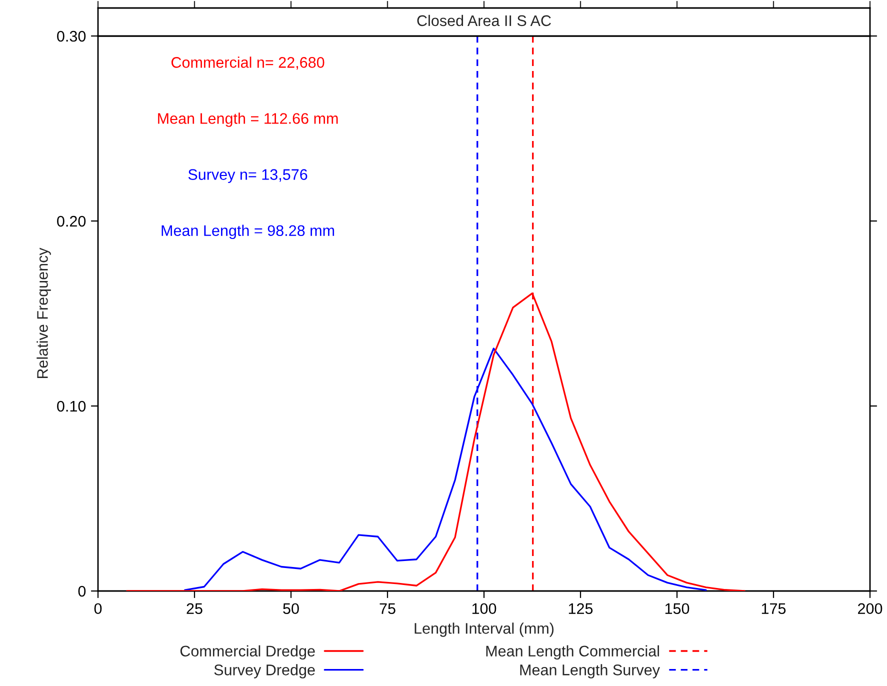 The height and width of the screenshot is (686, 887). What do you see at coordinates (71, 406) in the screenshot?
I see `y-tick-label: 0.10` at bounding box center [71, 406].